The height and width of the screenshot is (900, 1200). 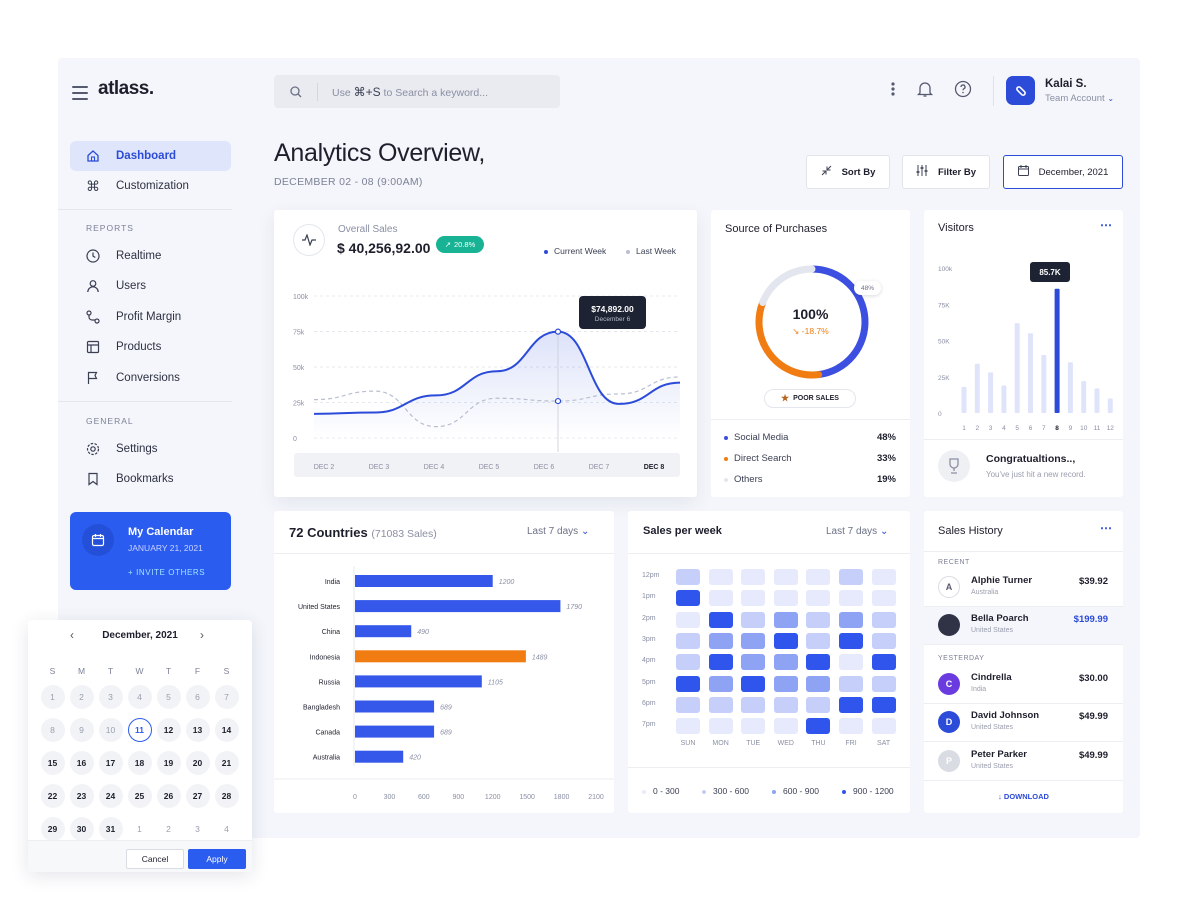 What do you see at coordinates (110, 763) in the screenshot?
I see `calendar-day: 17` at bounding box center [110, 763].